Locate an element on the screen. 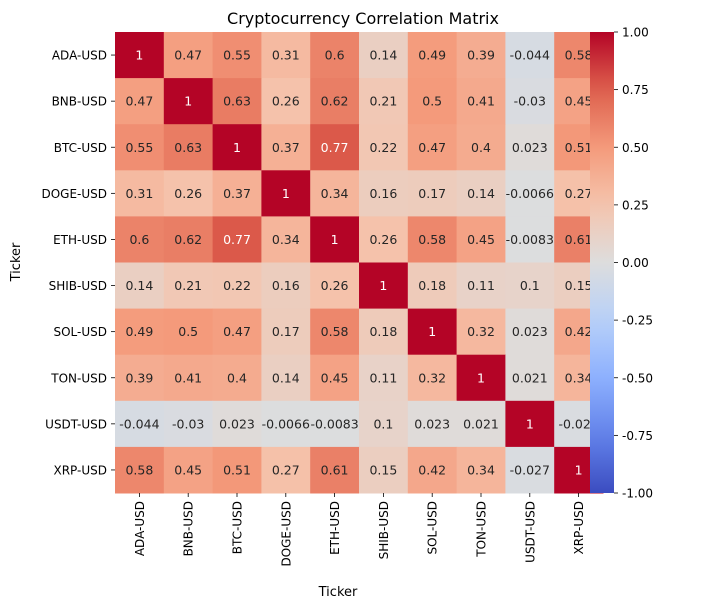 The height and width of the screenshot is (609, 727). cell-value-label: -0.0083 is located at coordinates (334, 423).